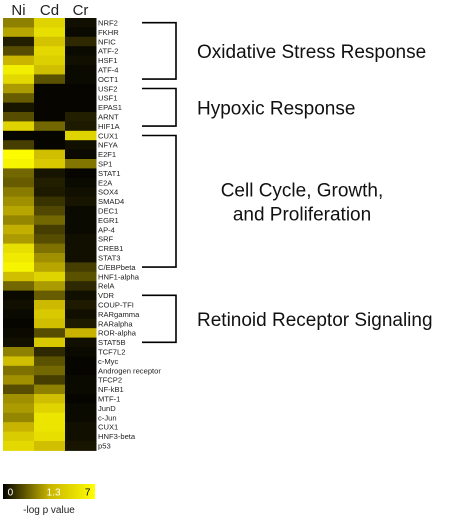 This screenshot has width=474, height=519. What do you see at coordinates (117, 267) in the screenshot?
I see `row-label: C/EBPbeta` at bounding box center [117, 267].